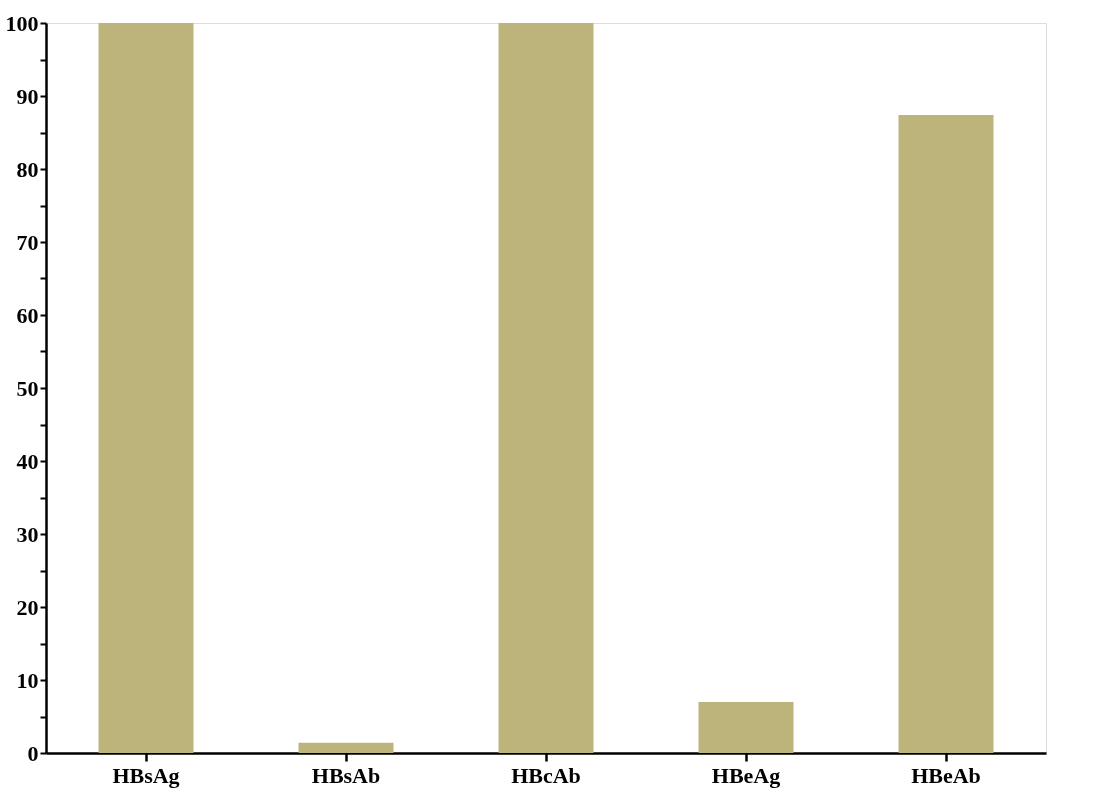 Image resolution: width=1096 pixels, height=805 pixels. I want to click on x-tick-label: HBsAb, so click(346, 775).